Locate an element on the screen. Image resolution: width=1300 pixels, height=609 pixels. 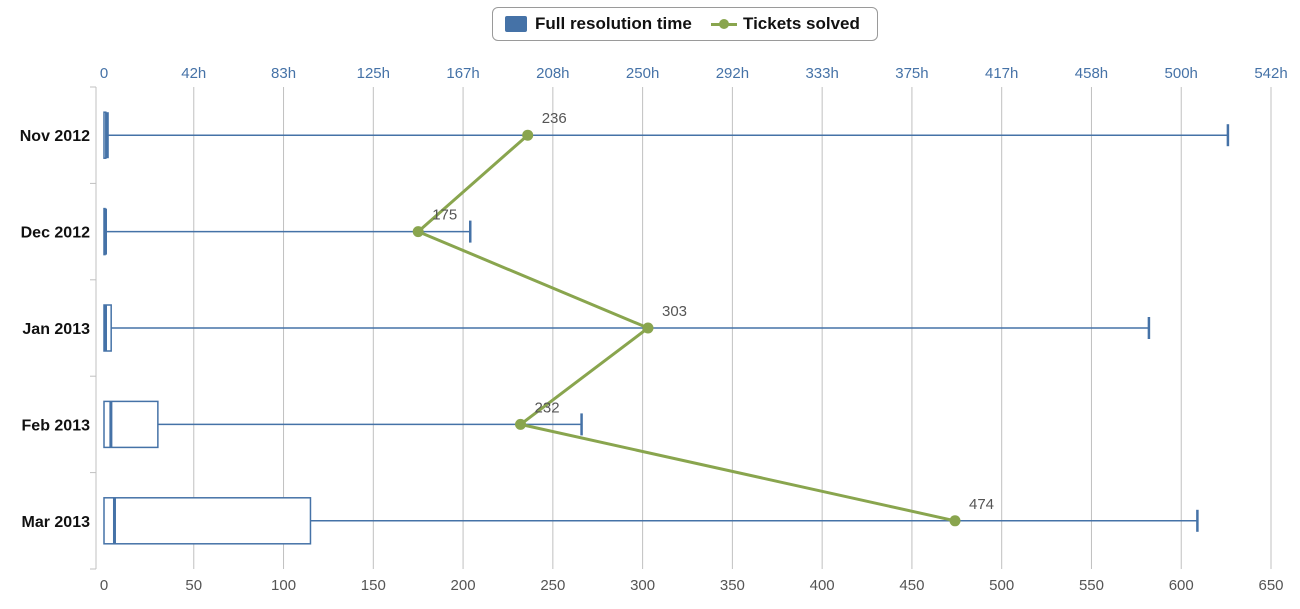
box-series-swatch-icon is located at coordinates (516, 24).